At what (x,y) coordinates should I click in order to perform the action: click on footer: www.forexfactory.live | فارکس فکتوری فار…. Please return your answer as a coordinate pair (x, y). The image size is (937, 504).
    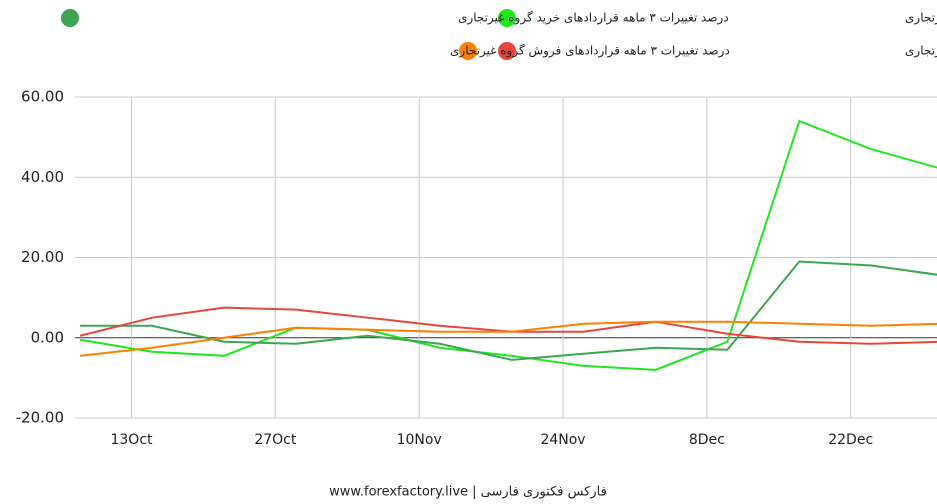
    Looking at the image, I should click on (468, 492).